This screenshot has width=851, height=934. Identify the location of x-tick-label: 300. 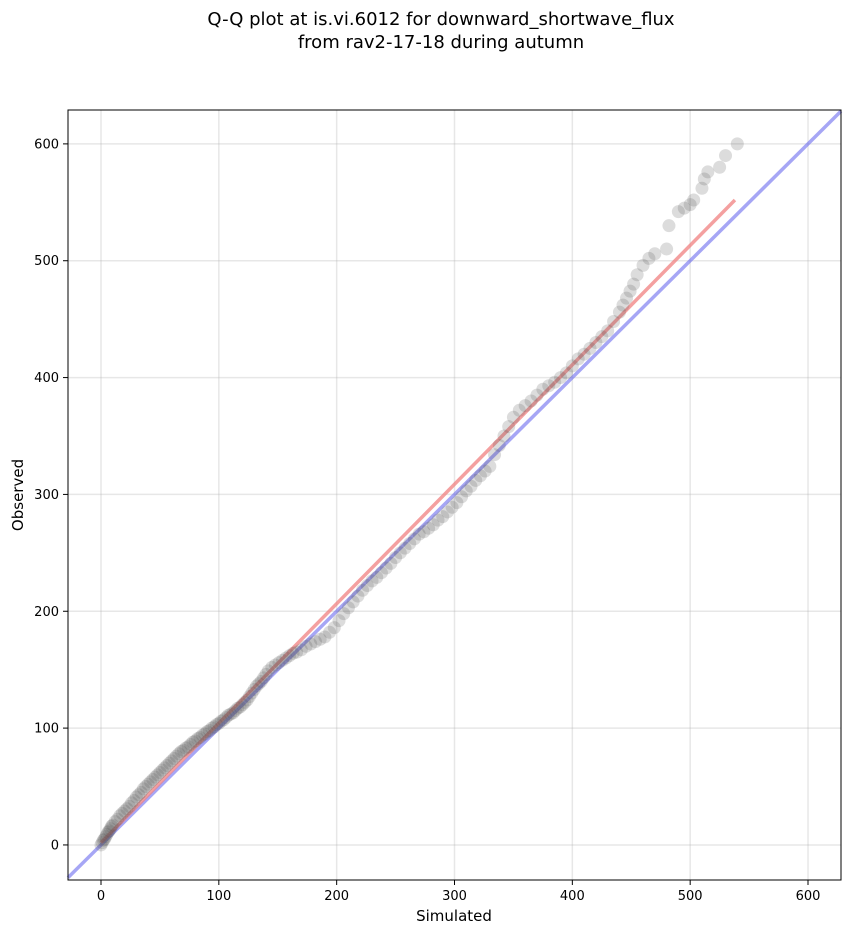
(454, 896).